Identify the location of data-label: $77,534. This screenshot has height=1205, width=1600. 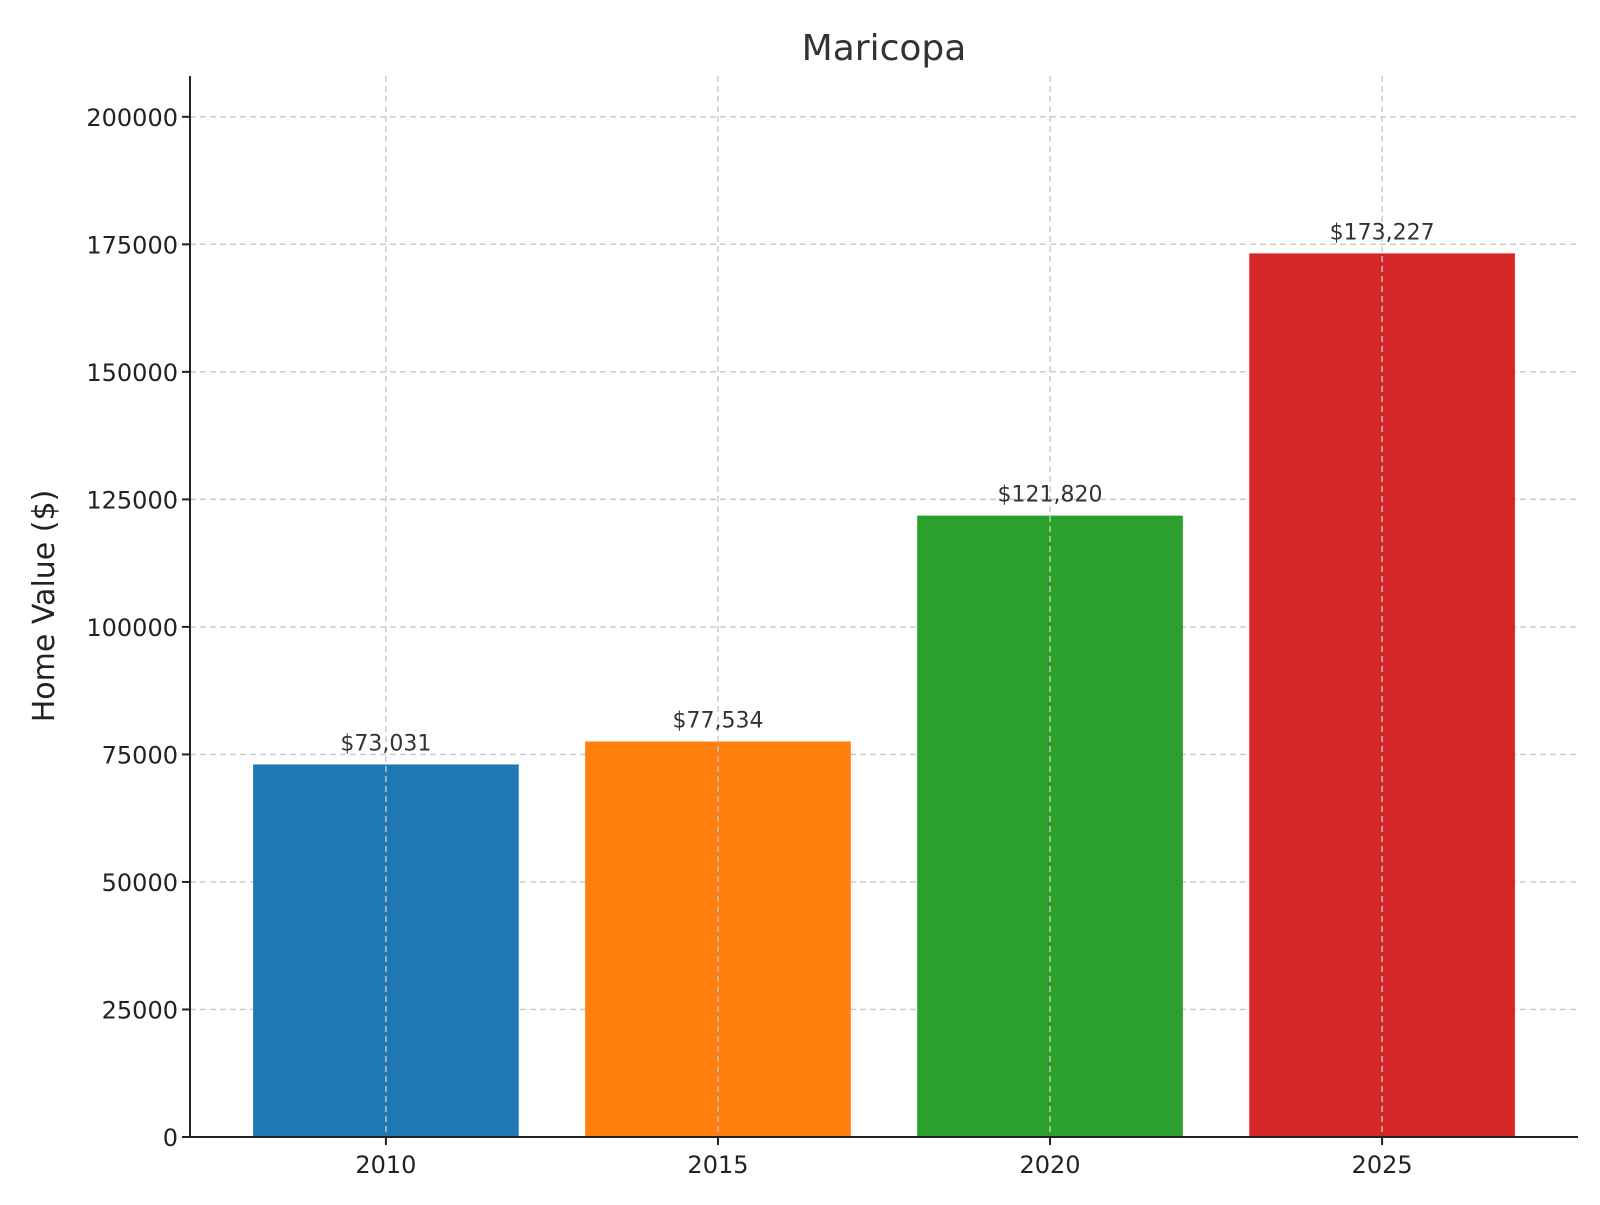
(717, 721).